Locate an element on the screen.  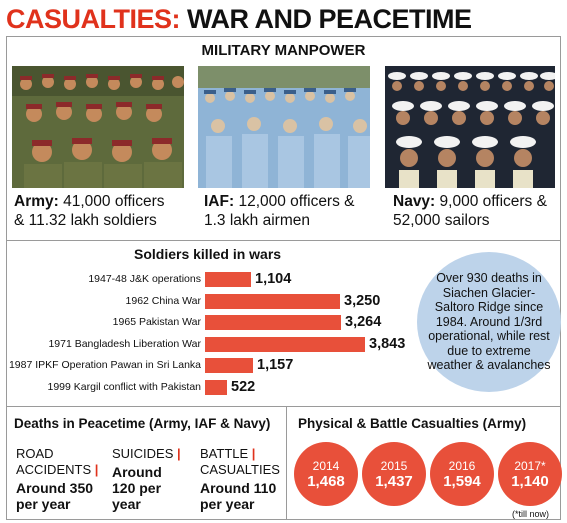
suicides-value-2: 120 per year is located at coordinates (137, 496).